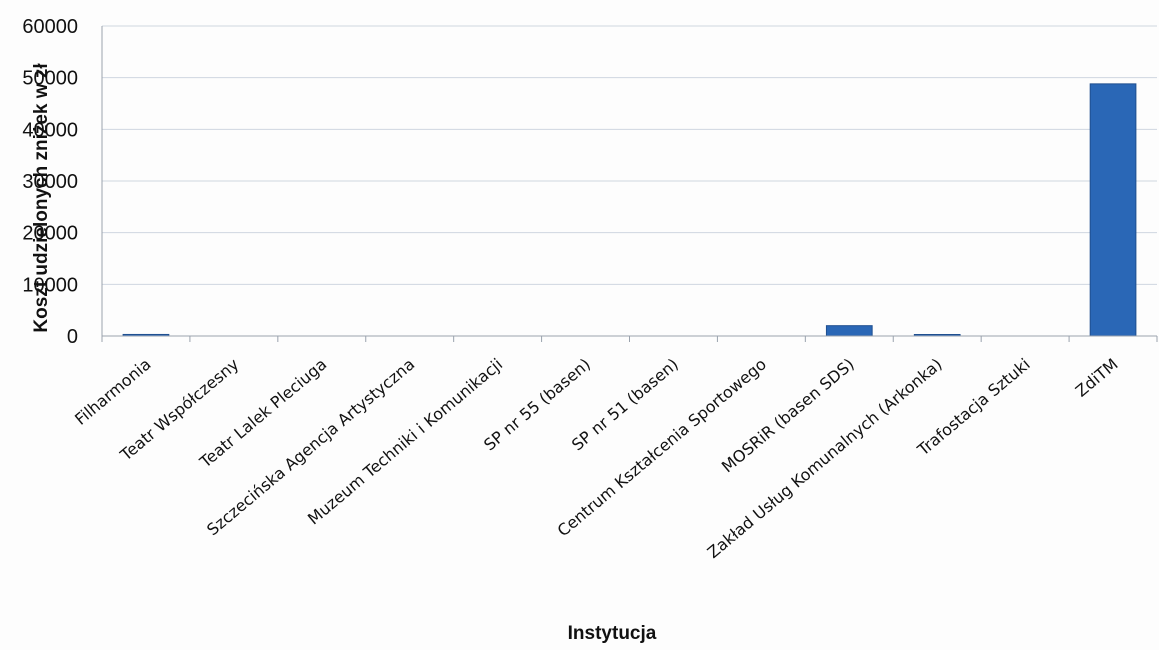 The width and height of the screenshot is (1159, 650). What do you see at coordinates (72, 337) in the screenshot?
I see `y-tick-label: 0` at bounding box center [72, 337].